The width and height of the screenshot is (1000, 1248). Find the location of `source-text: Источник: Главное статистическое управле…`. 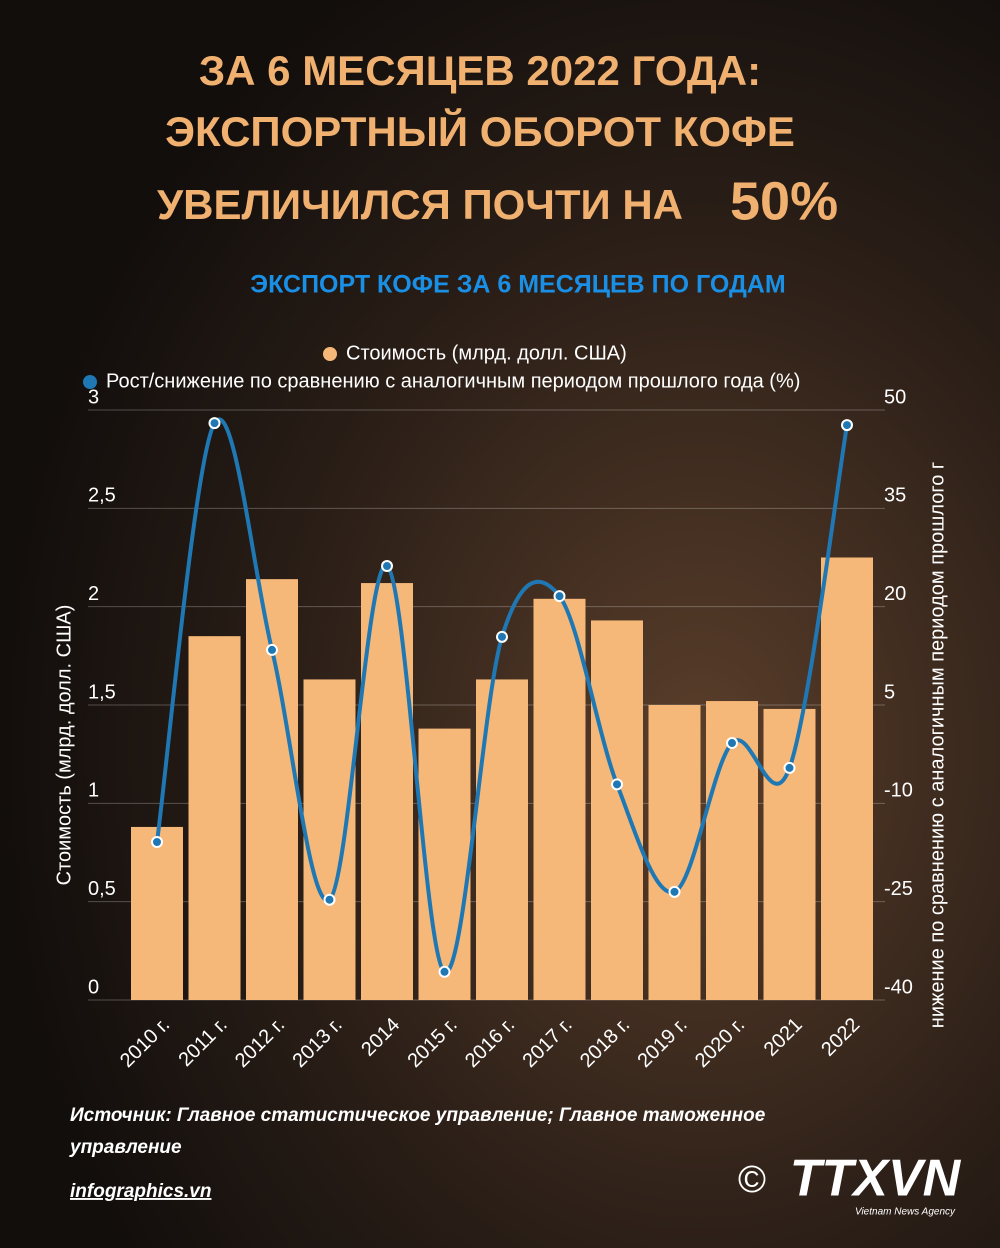

source-text: Источник: Главное статистическое управле… is located at coordinates (418, 1115).